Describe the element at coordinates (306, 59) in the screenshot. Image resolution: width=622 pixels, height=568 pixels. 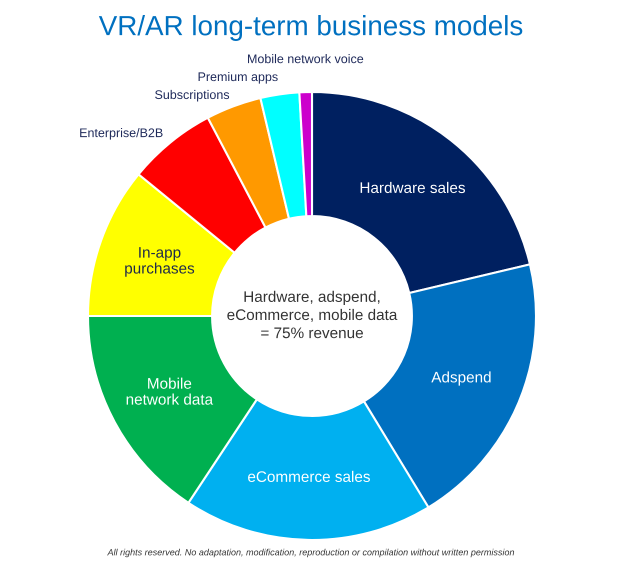
I see `slice-label: Mobile network voice` at that location.